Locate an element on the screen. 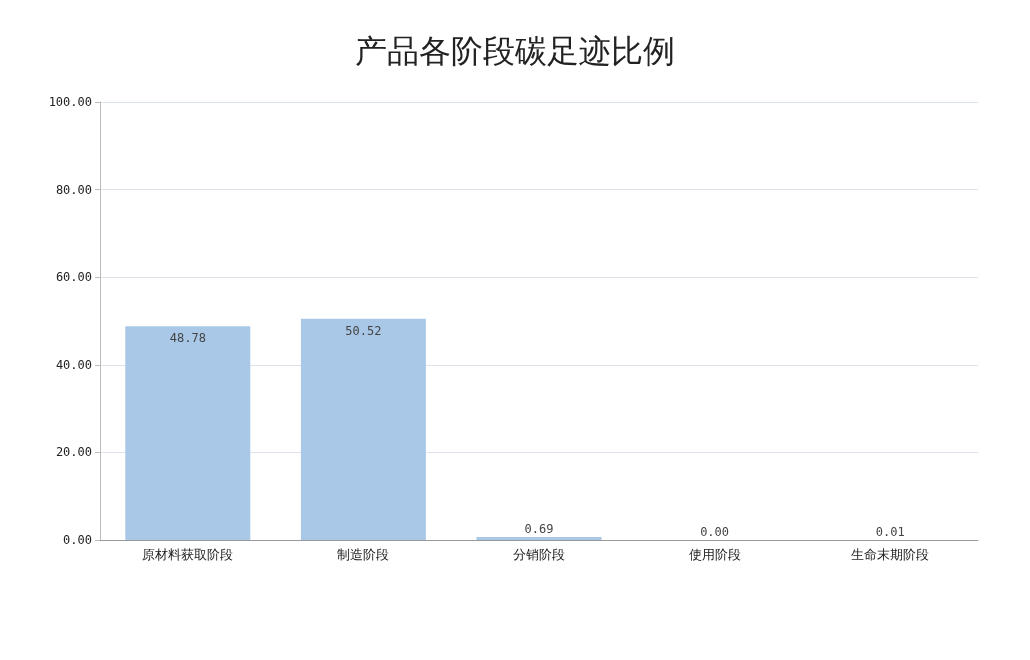 This screenshot has width=1030, height=660. x-tick-label: 生命末期阶段 is located at coordinates (890, 554).